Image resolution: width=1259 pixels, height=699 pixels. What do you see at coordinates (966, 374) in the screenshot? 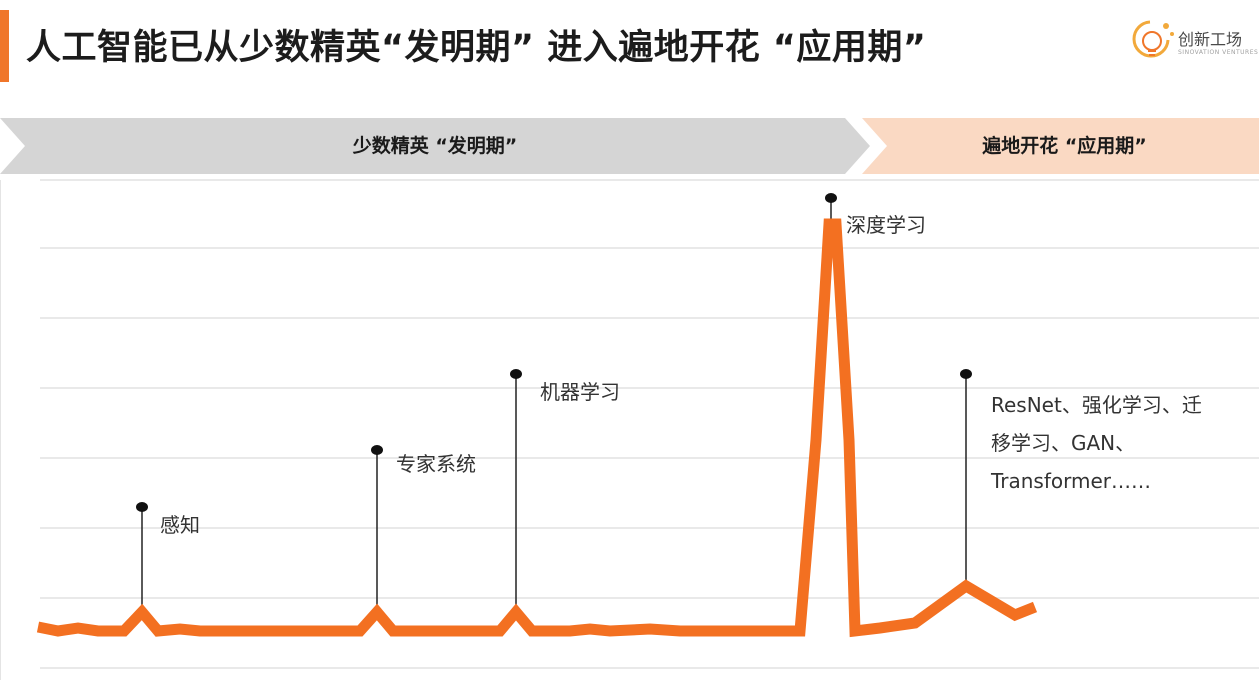
I see `pin-head-recent` at bounding box center [966, 374].